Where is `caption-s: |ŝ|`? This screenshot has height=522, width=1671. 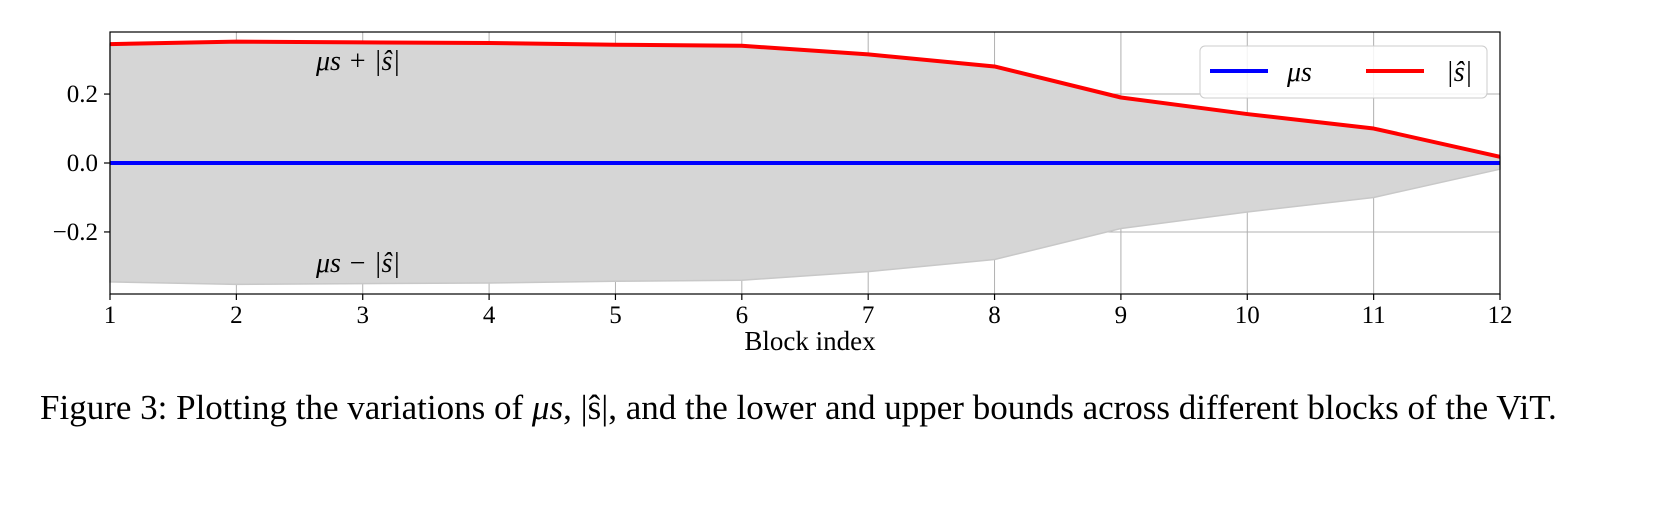 caption-s: |ŝ| is located at coordinates (594, 407).